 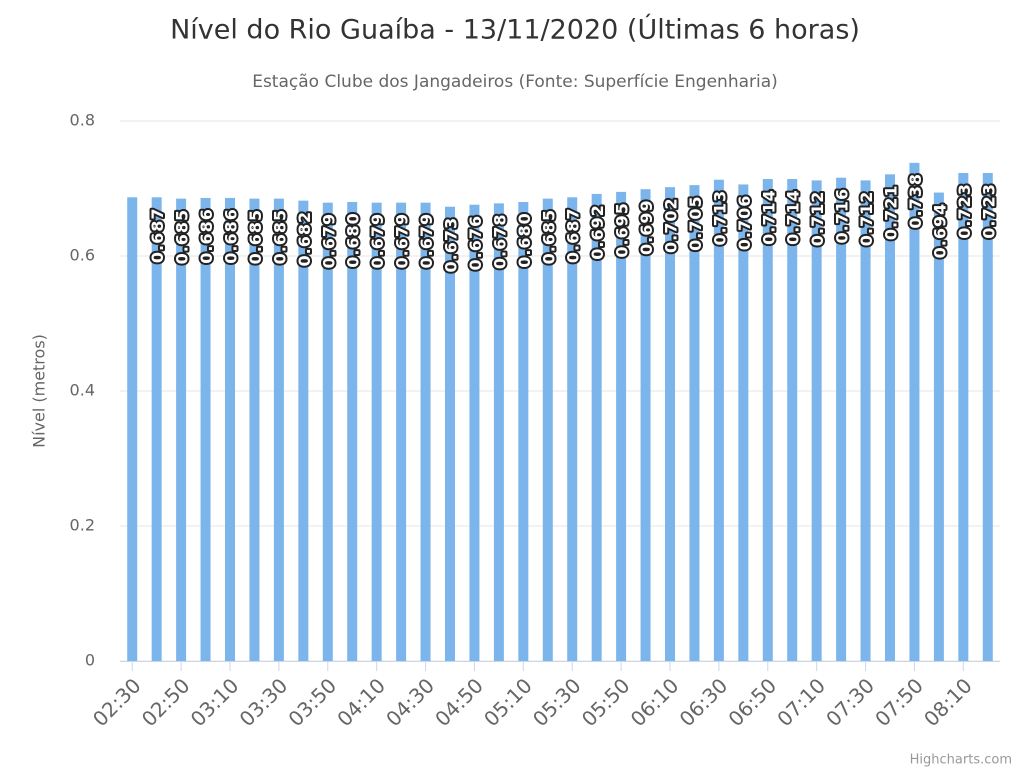 What do you see at coordinates (312, 702) in the screenshot?
I see `x-tick-label: 03:50` at bounding box center [312, 702].